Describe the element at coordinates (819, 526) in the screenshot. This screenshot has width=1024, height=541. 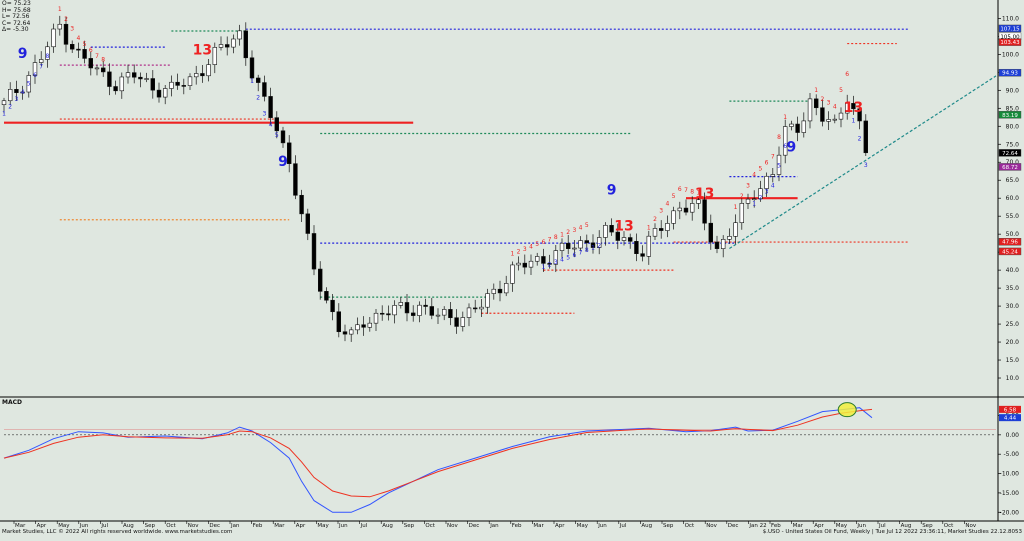
I see `x-tick-label: Apr` at that location.